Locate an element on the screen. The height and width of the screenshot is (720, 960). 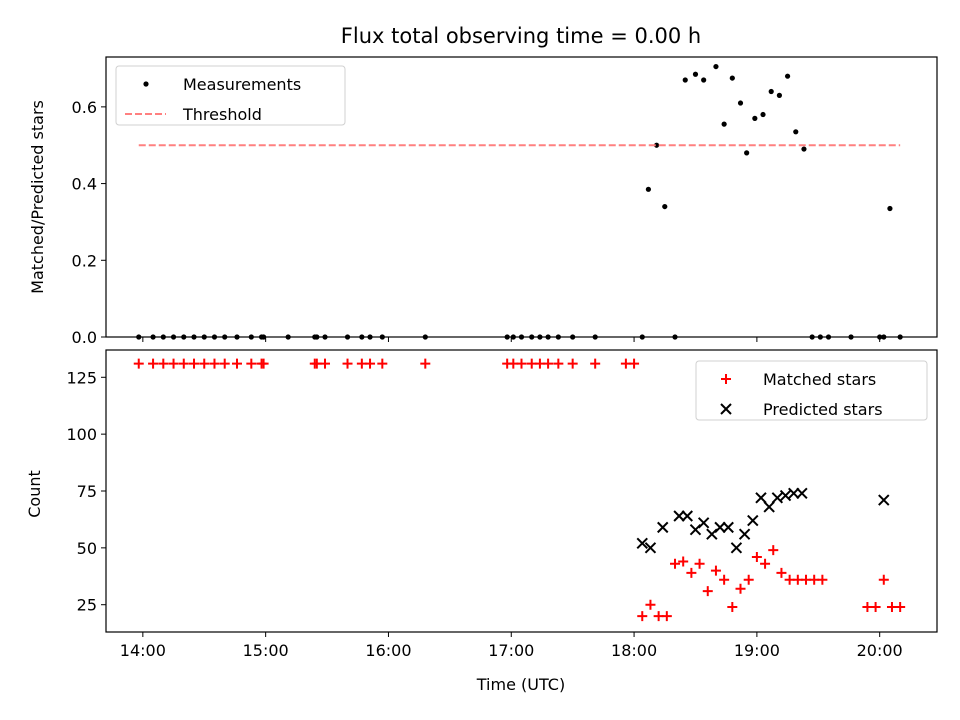
legend: Measurements Threshold is located at coordinates (230, 95).